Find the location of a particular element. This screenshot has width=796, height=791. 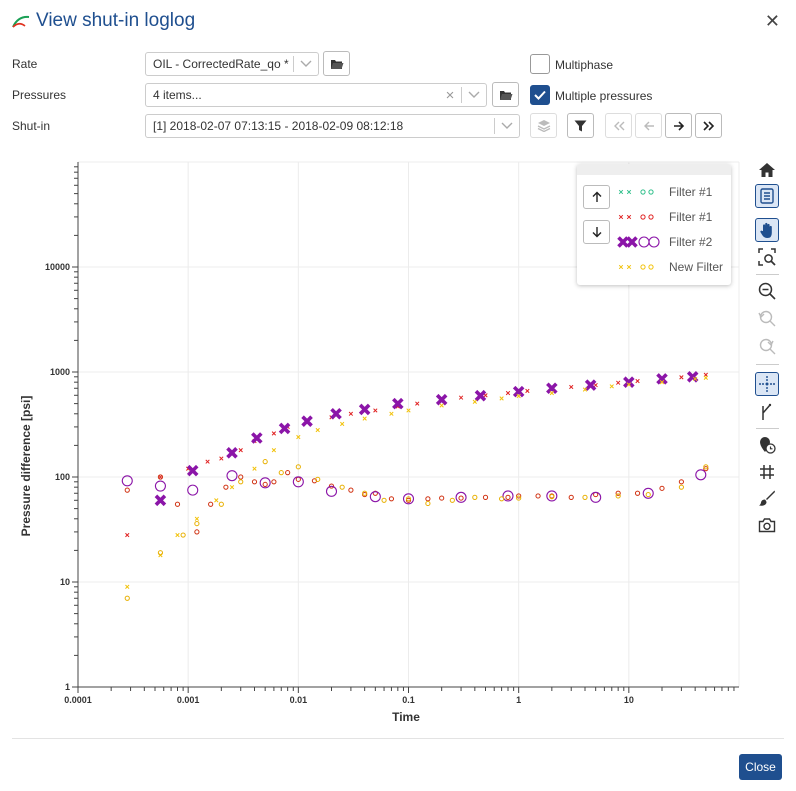

last-shutin-button is located at coordinates (708, 125).